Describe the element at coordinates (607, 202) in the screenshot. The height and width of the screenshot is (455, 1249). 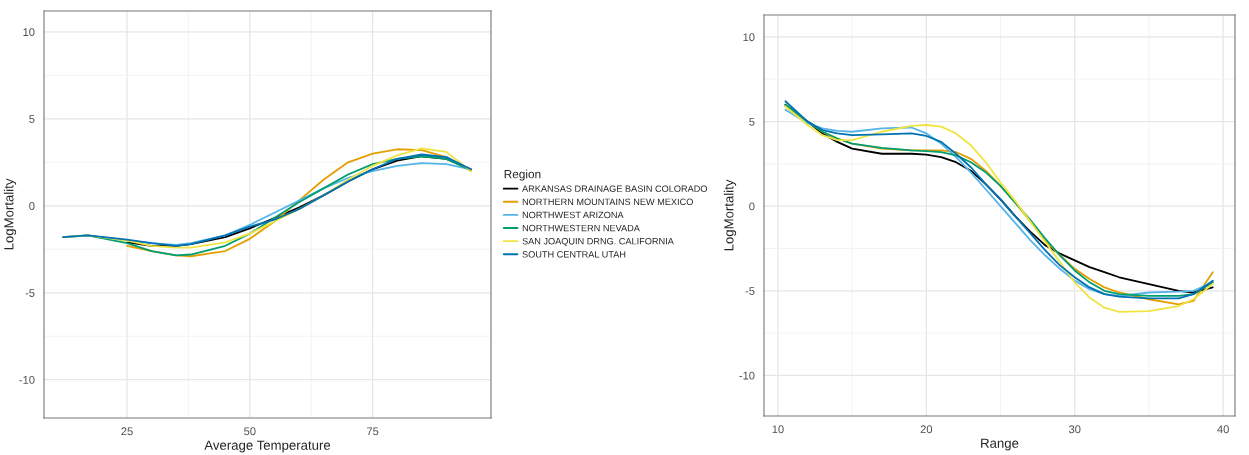
I see `legend-label: NORTHERN MOUNTAINS NEW MEXICO` at that location.